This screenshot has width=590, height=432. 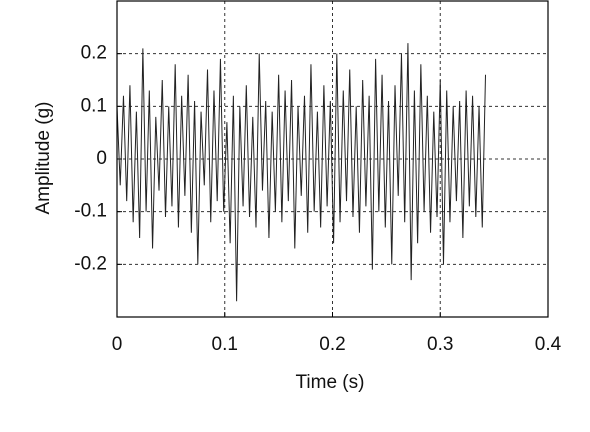 What do you see at coordinates (117, 344) in the screenshot?
I see `x-tick-label: 0` at bounding box center [117, 344].